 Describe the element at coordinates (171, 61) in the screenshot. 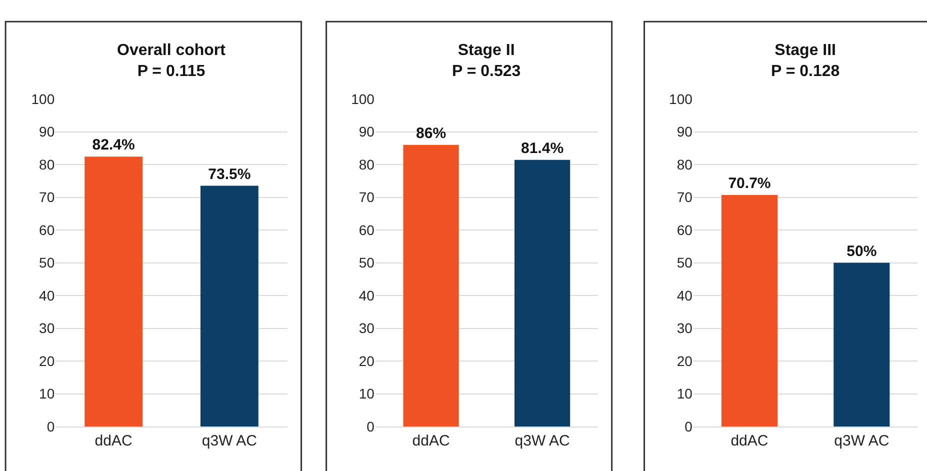

I see `chart-title: Overall cohort P = 0.115` at that location.